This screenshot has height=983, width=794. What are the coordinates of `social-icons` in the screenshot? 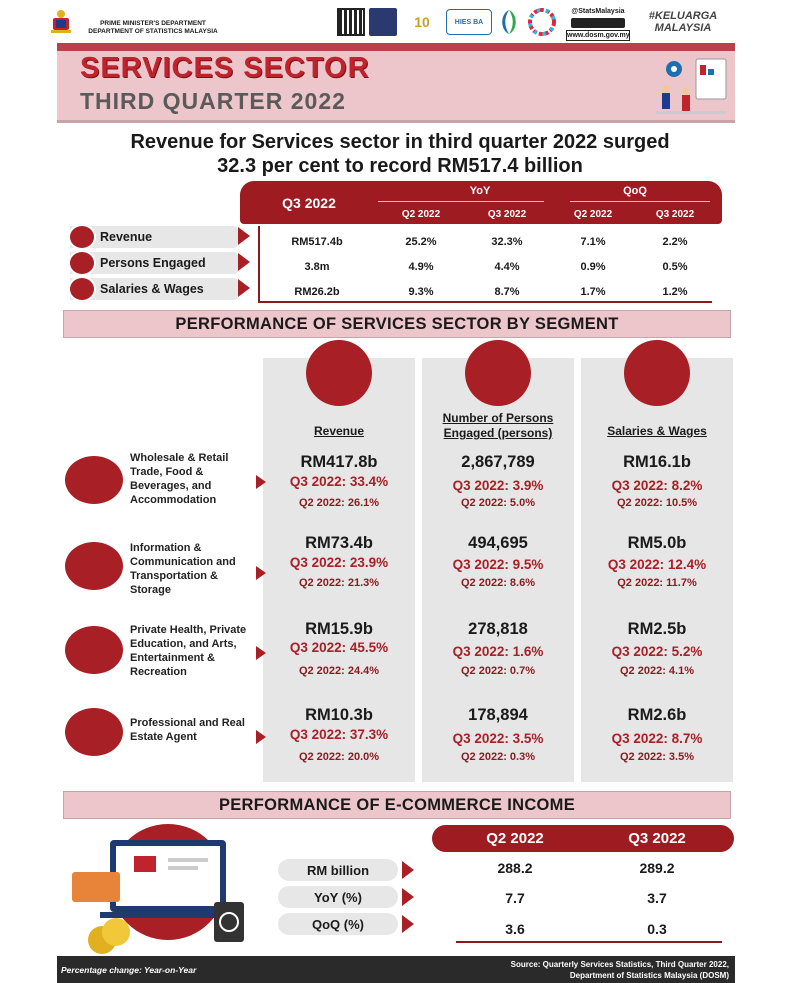 It's located at (598, 23).